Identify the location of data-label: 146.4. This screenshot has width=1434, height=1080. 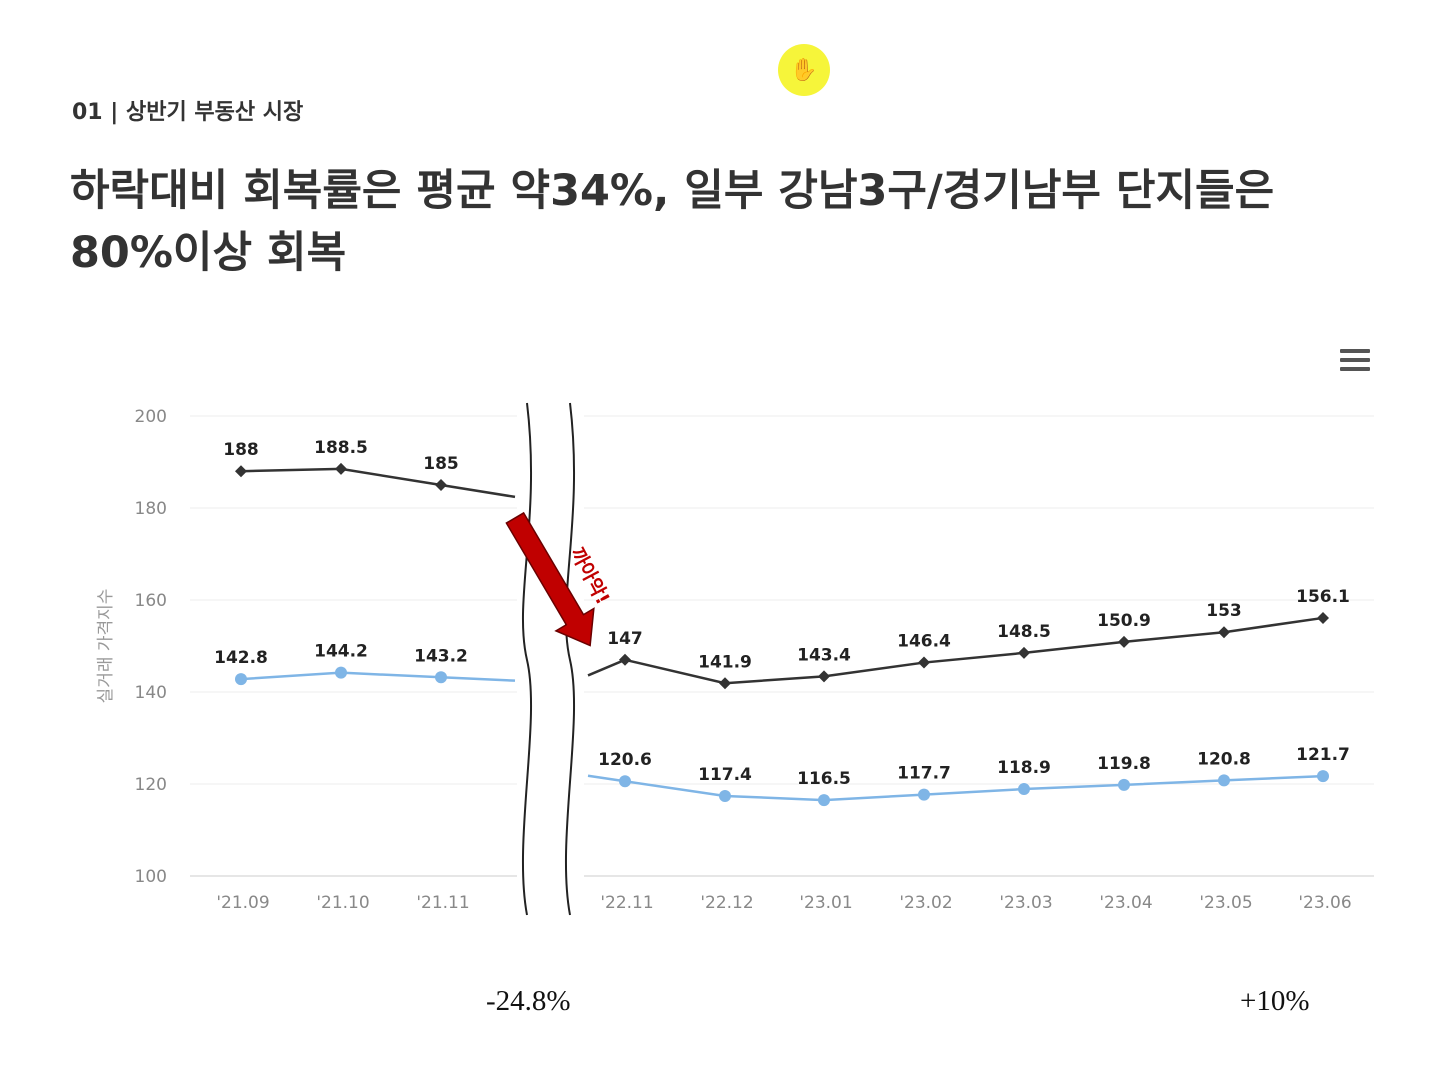
(924, 642).